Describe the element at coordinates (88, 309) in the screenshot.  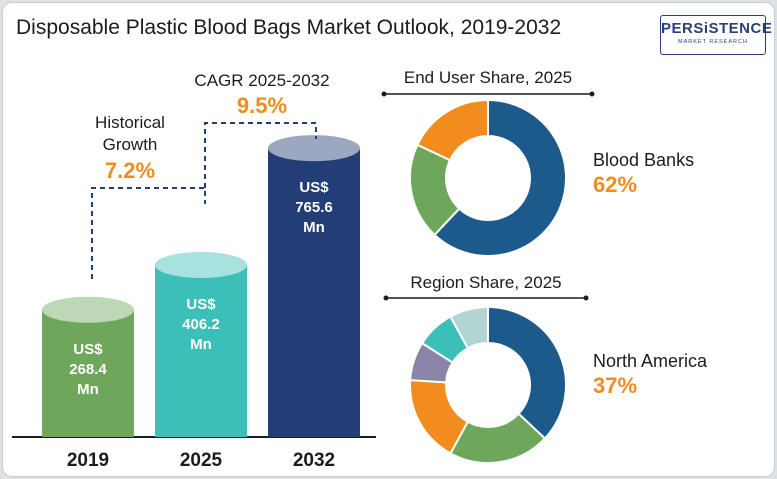
I see `bar-top-2019` at that location.